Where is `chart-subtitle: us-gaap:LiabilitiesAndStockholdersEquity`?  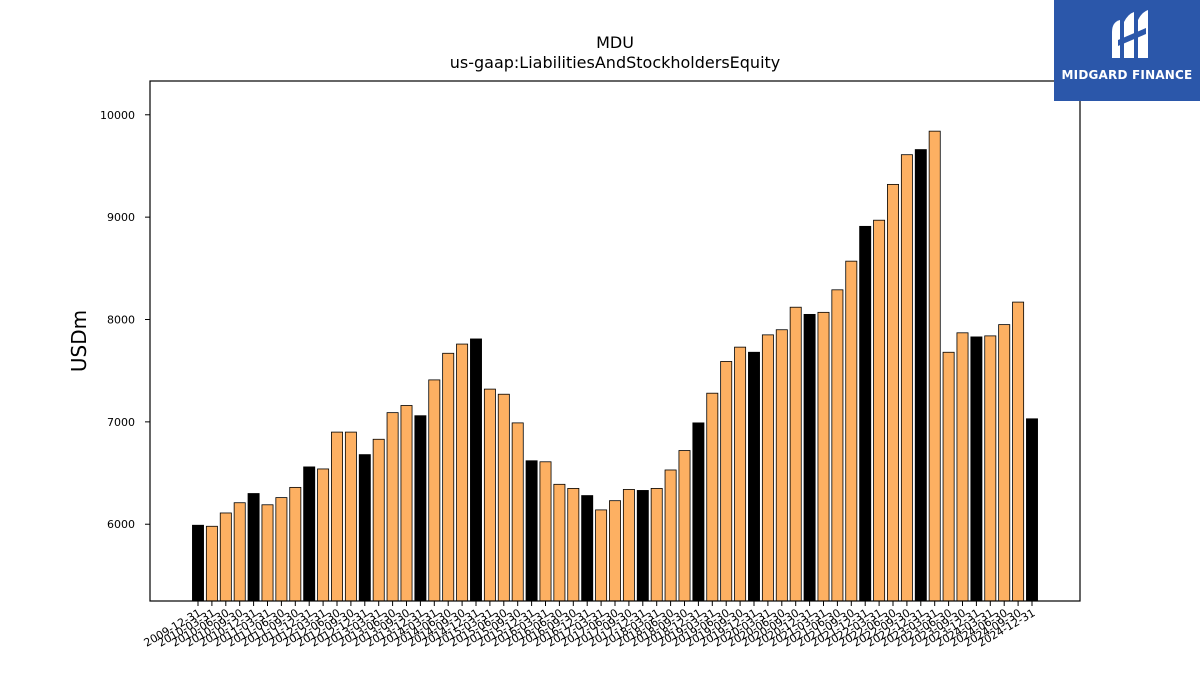
chart-subtitle: us-gaap:LiabilitiesAndStockholdersEquity is located at coordinates (615, 62).